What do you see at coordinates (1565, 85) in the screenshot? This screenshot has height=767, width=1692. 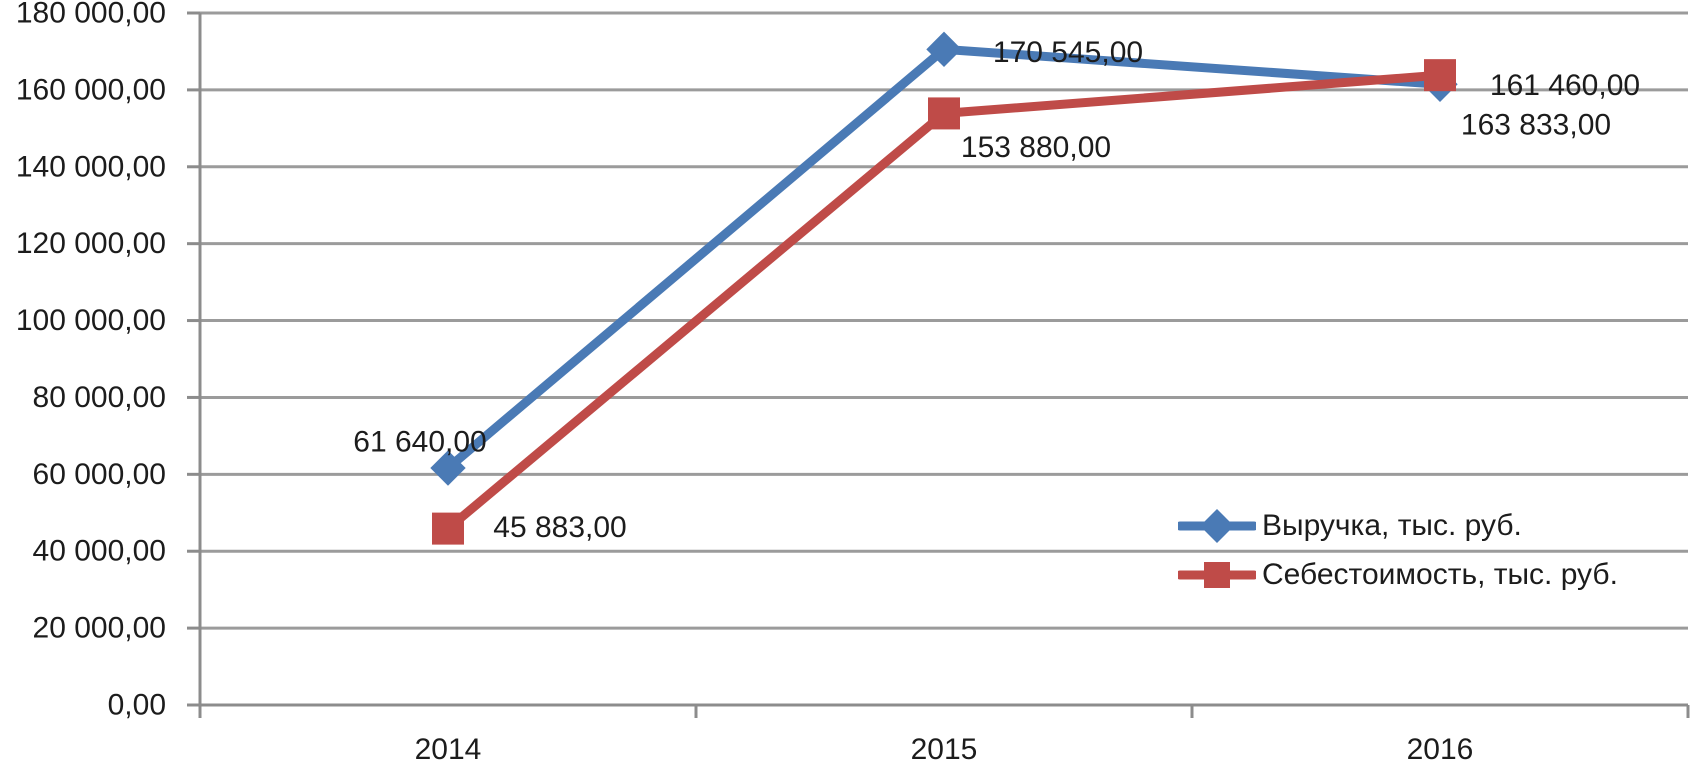 I see `data-label: 161 460,00` at bounding box center [1565, 85].